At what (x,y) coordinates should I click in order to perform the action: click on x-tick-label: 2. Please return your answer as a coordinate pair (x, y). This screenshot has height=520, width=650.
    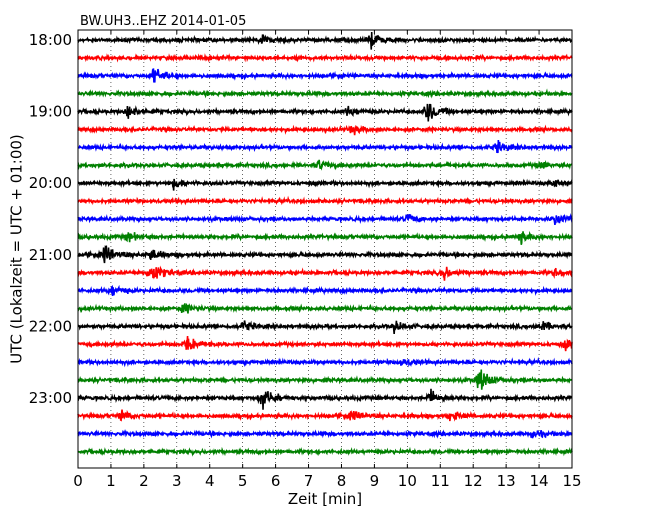
    Looking at the image, I should click on (144, 481).